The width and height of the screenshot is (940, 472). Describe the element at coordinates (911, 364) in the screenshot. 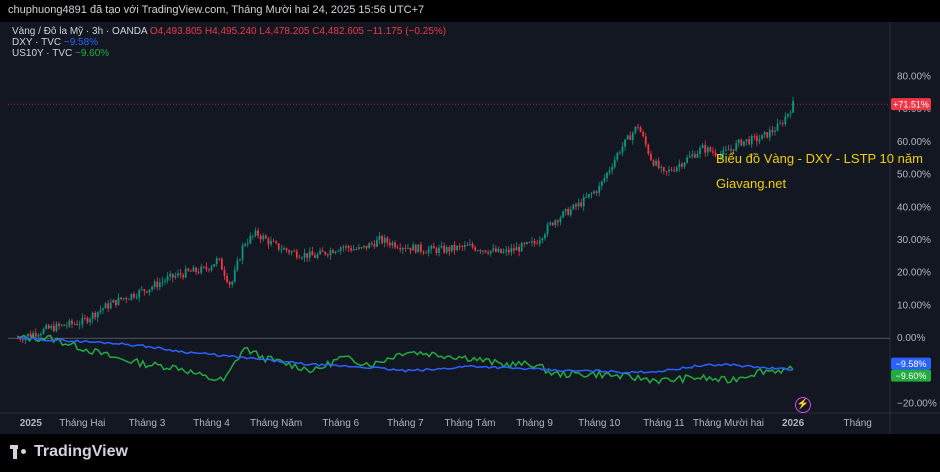

I see `price-badge-label: −9.58%` at that location.